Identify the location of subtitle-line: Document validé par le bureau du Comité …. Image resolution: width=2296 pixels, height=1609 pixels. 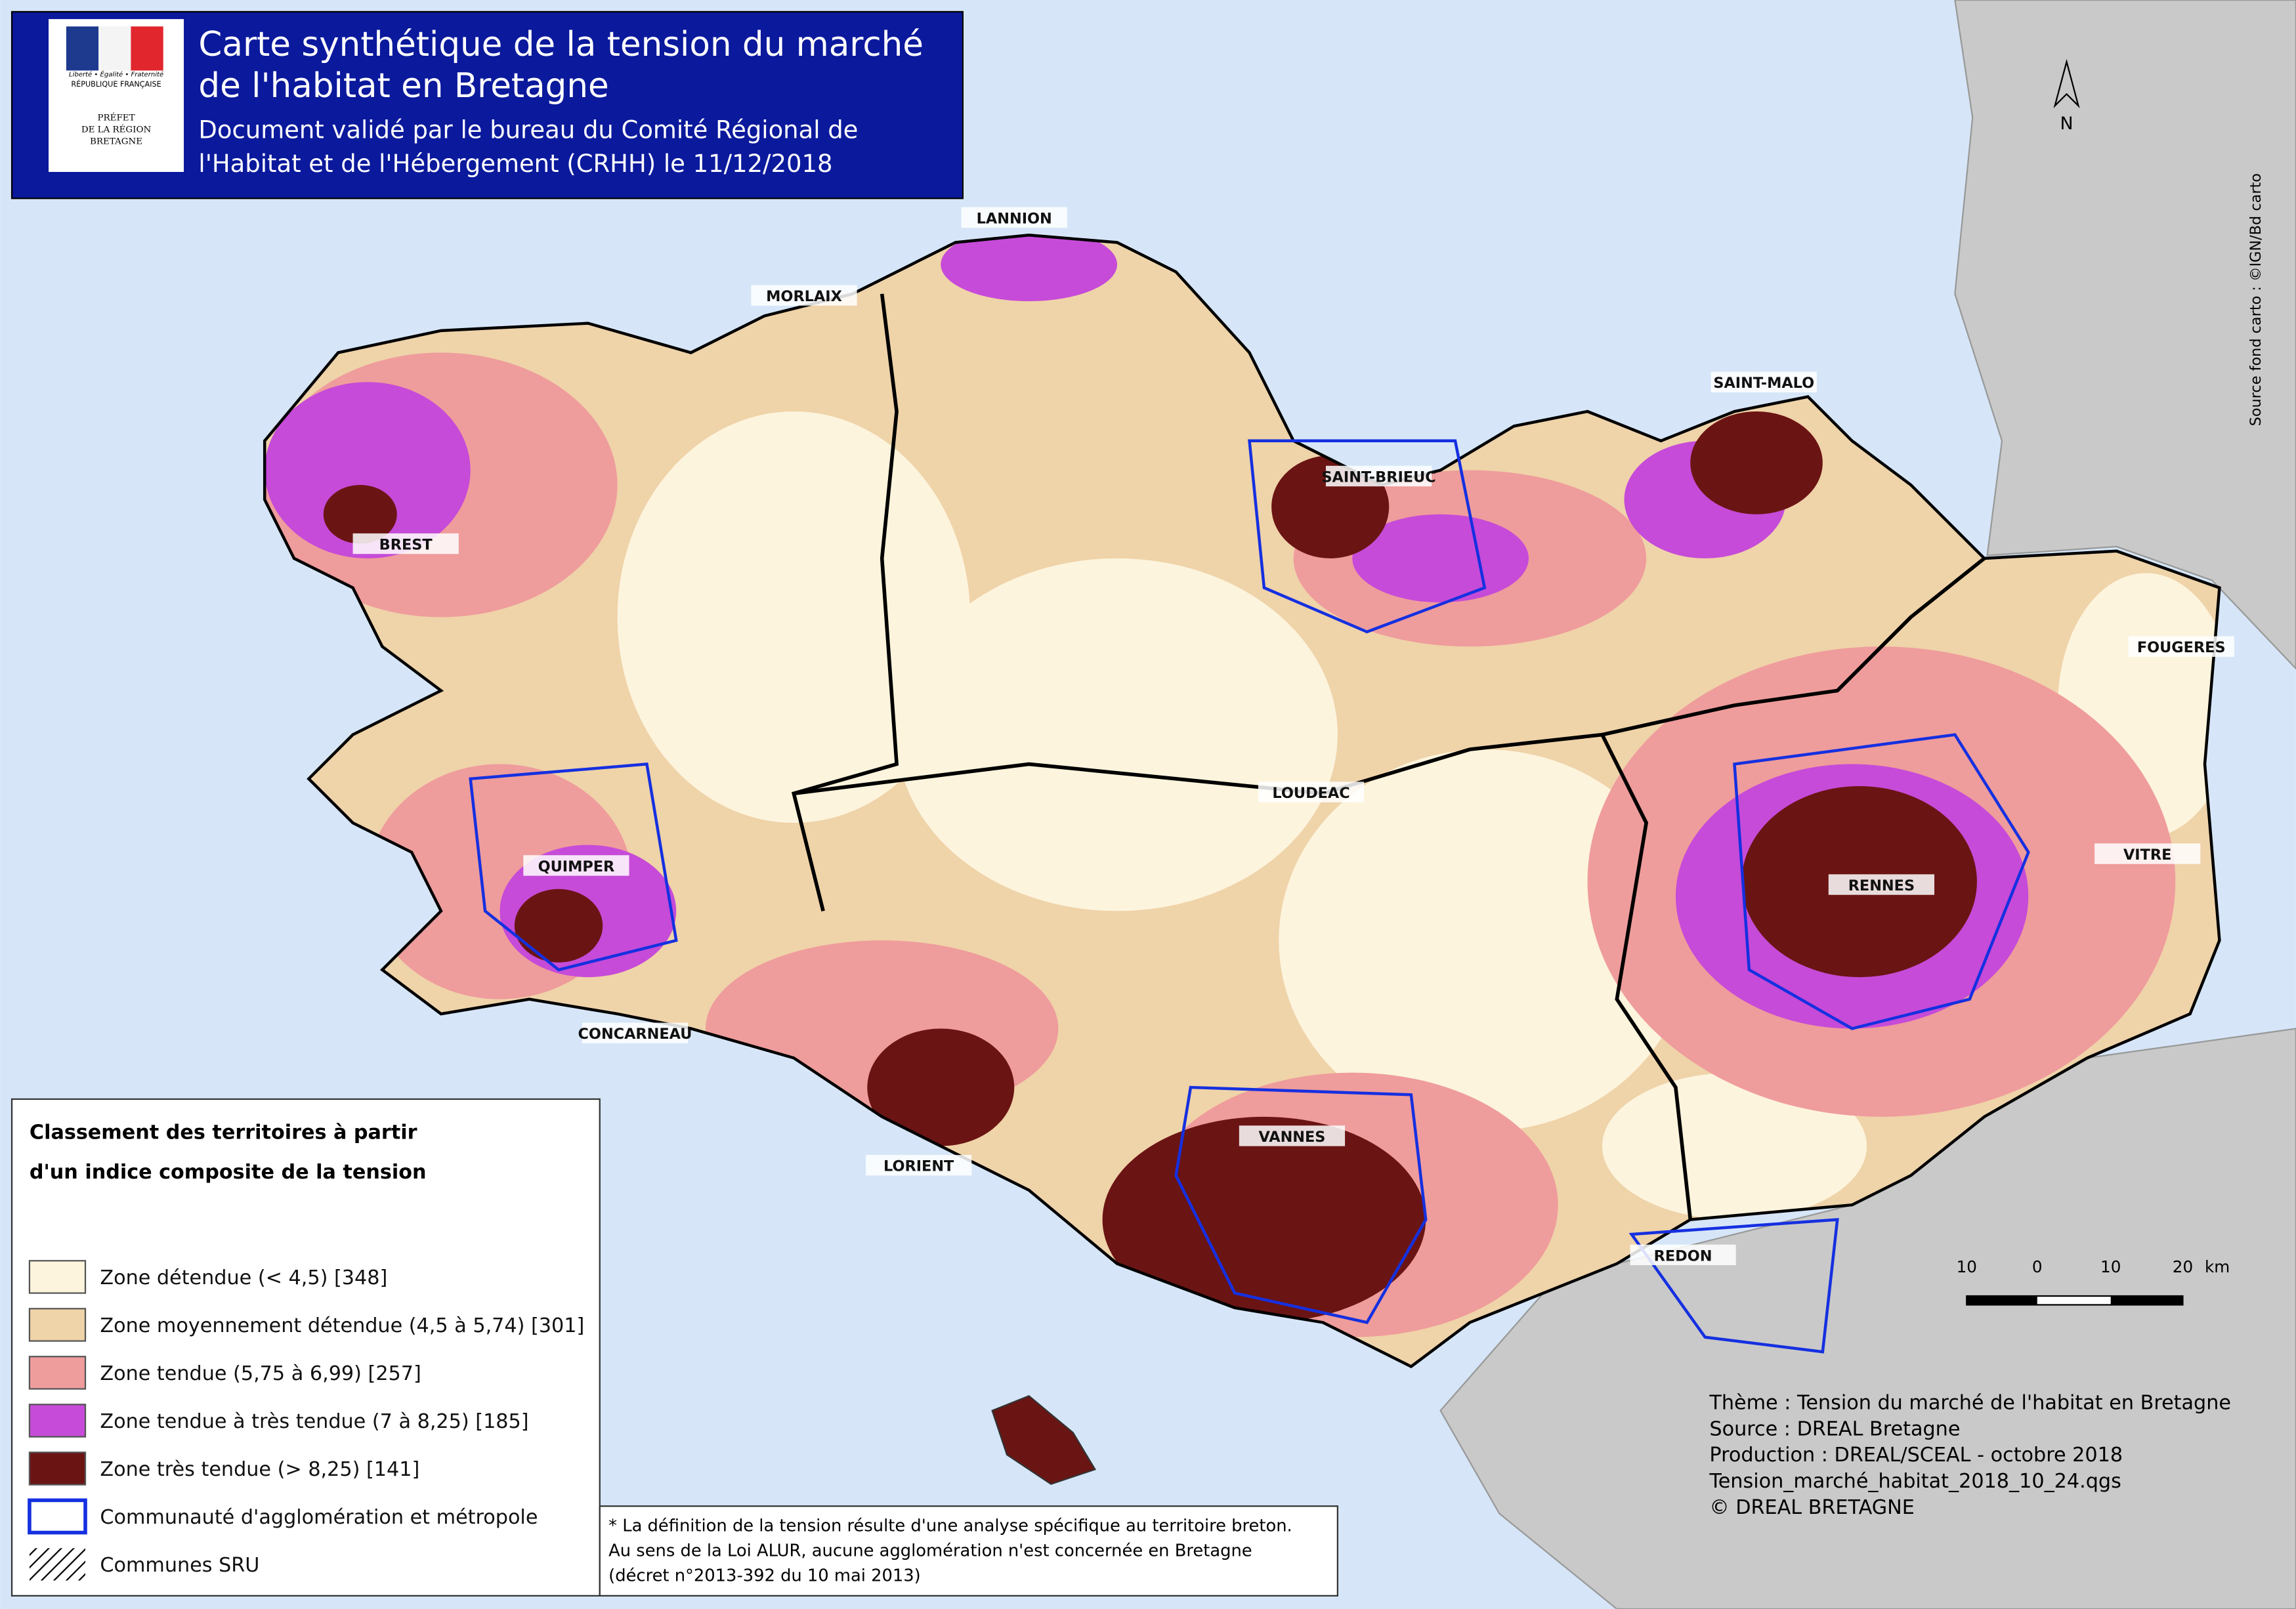
(528, 129).